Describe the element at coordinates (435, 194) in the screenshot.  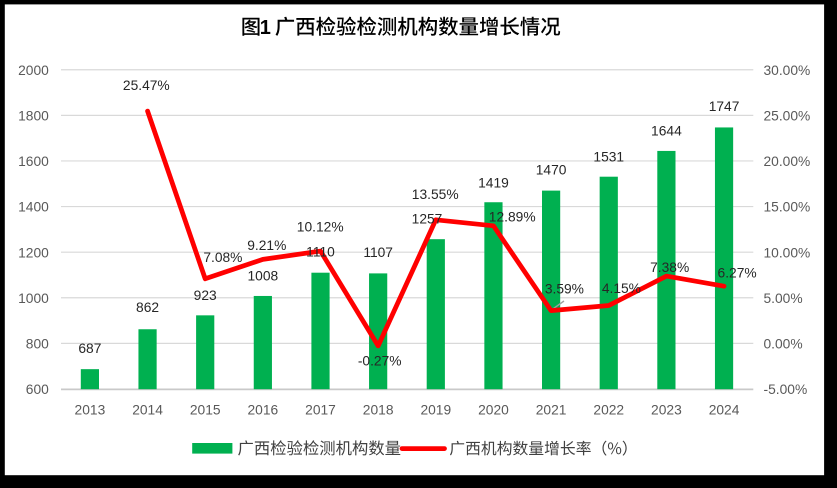
I see `svg-text: 13.55%` at that location.